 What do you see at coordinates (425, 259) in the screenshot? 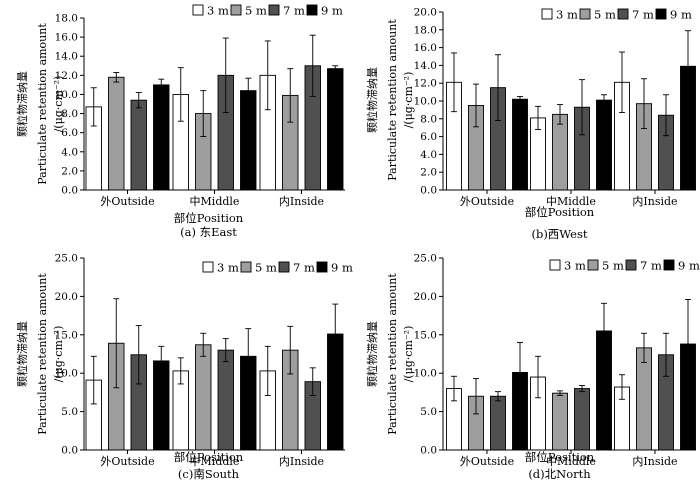
I see `y-tick-label: 25.0` at bounding box center [425, 259].